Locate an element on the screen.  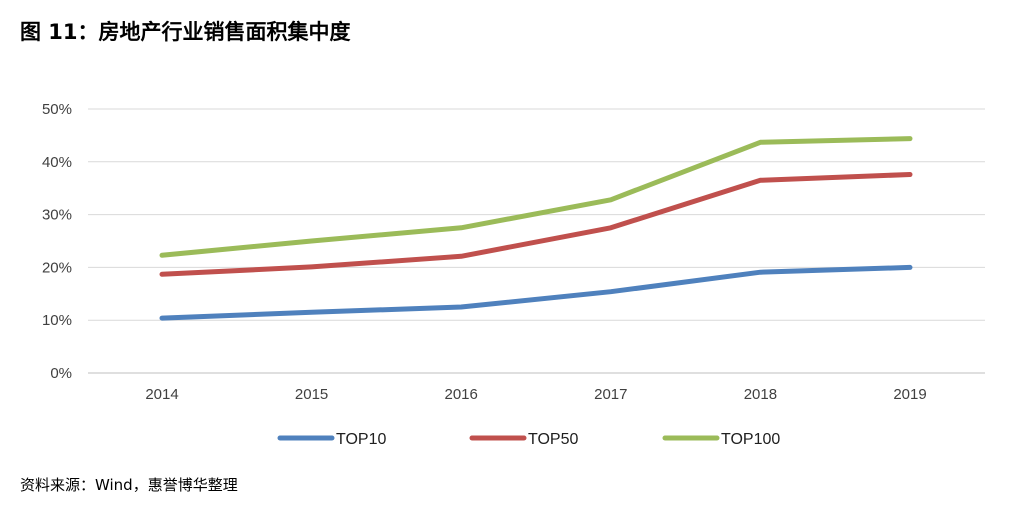
y-axis-ticks: 0% 10% 20% 30% 40% 50% is located at coordinates (57, 241).